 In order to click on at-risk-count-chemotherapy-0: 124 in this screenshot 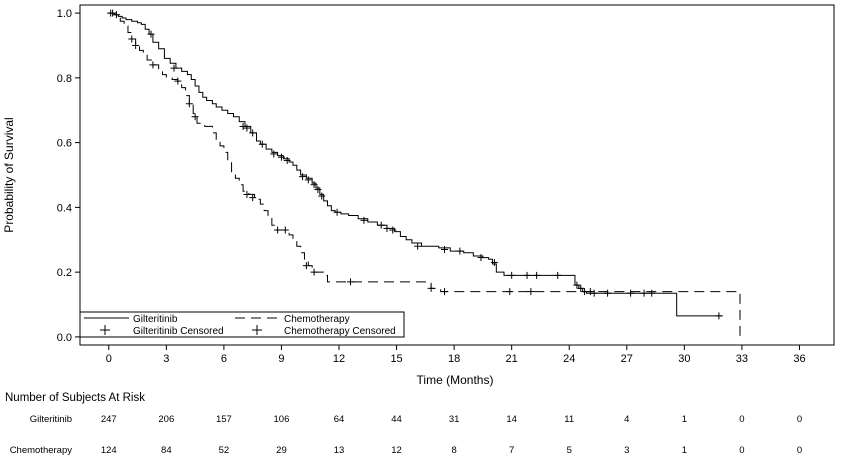, I will do `click(109, 450)`.